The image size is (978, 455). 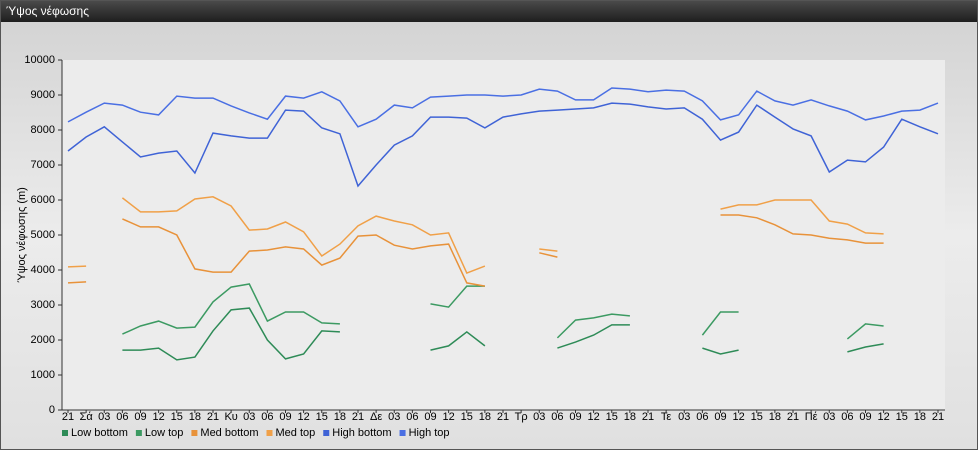 I want to click on x-tick-label: Πέ, so click(x=811, y=417).